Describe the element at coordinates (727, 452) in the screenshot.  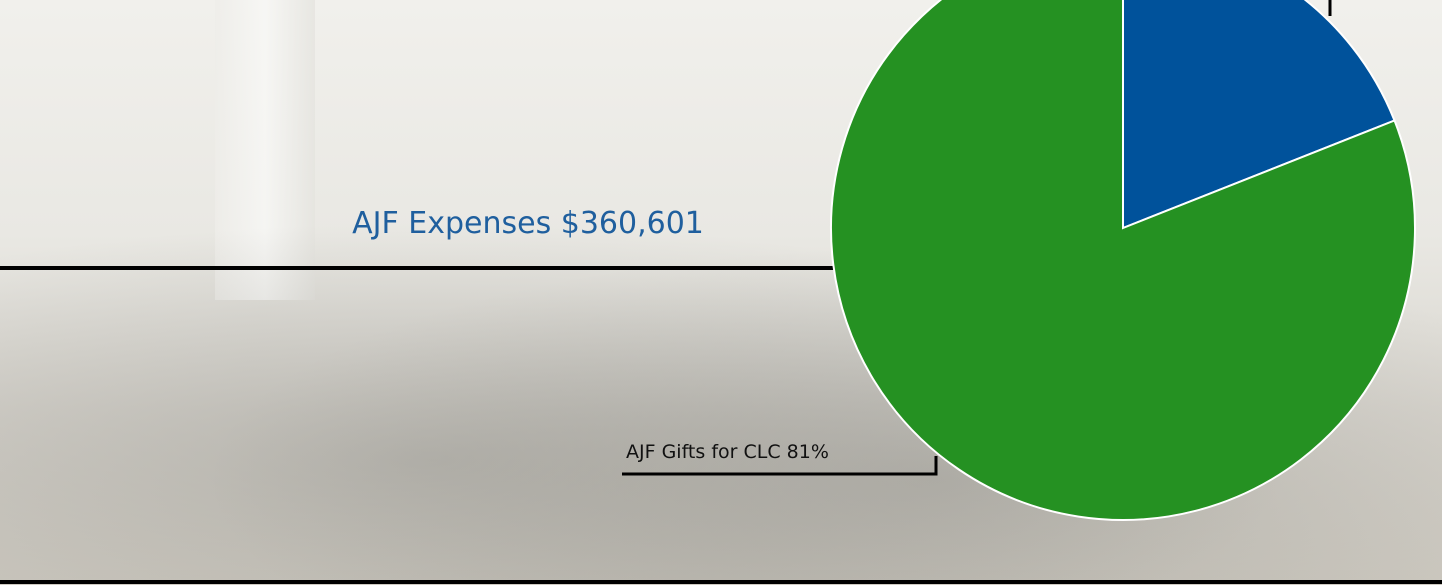
I see `slice-label: AJF Gifts for CLC 81%` at that location.